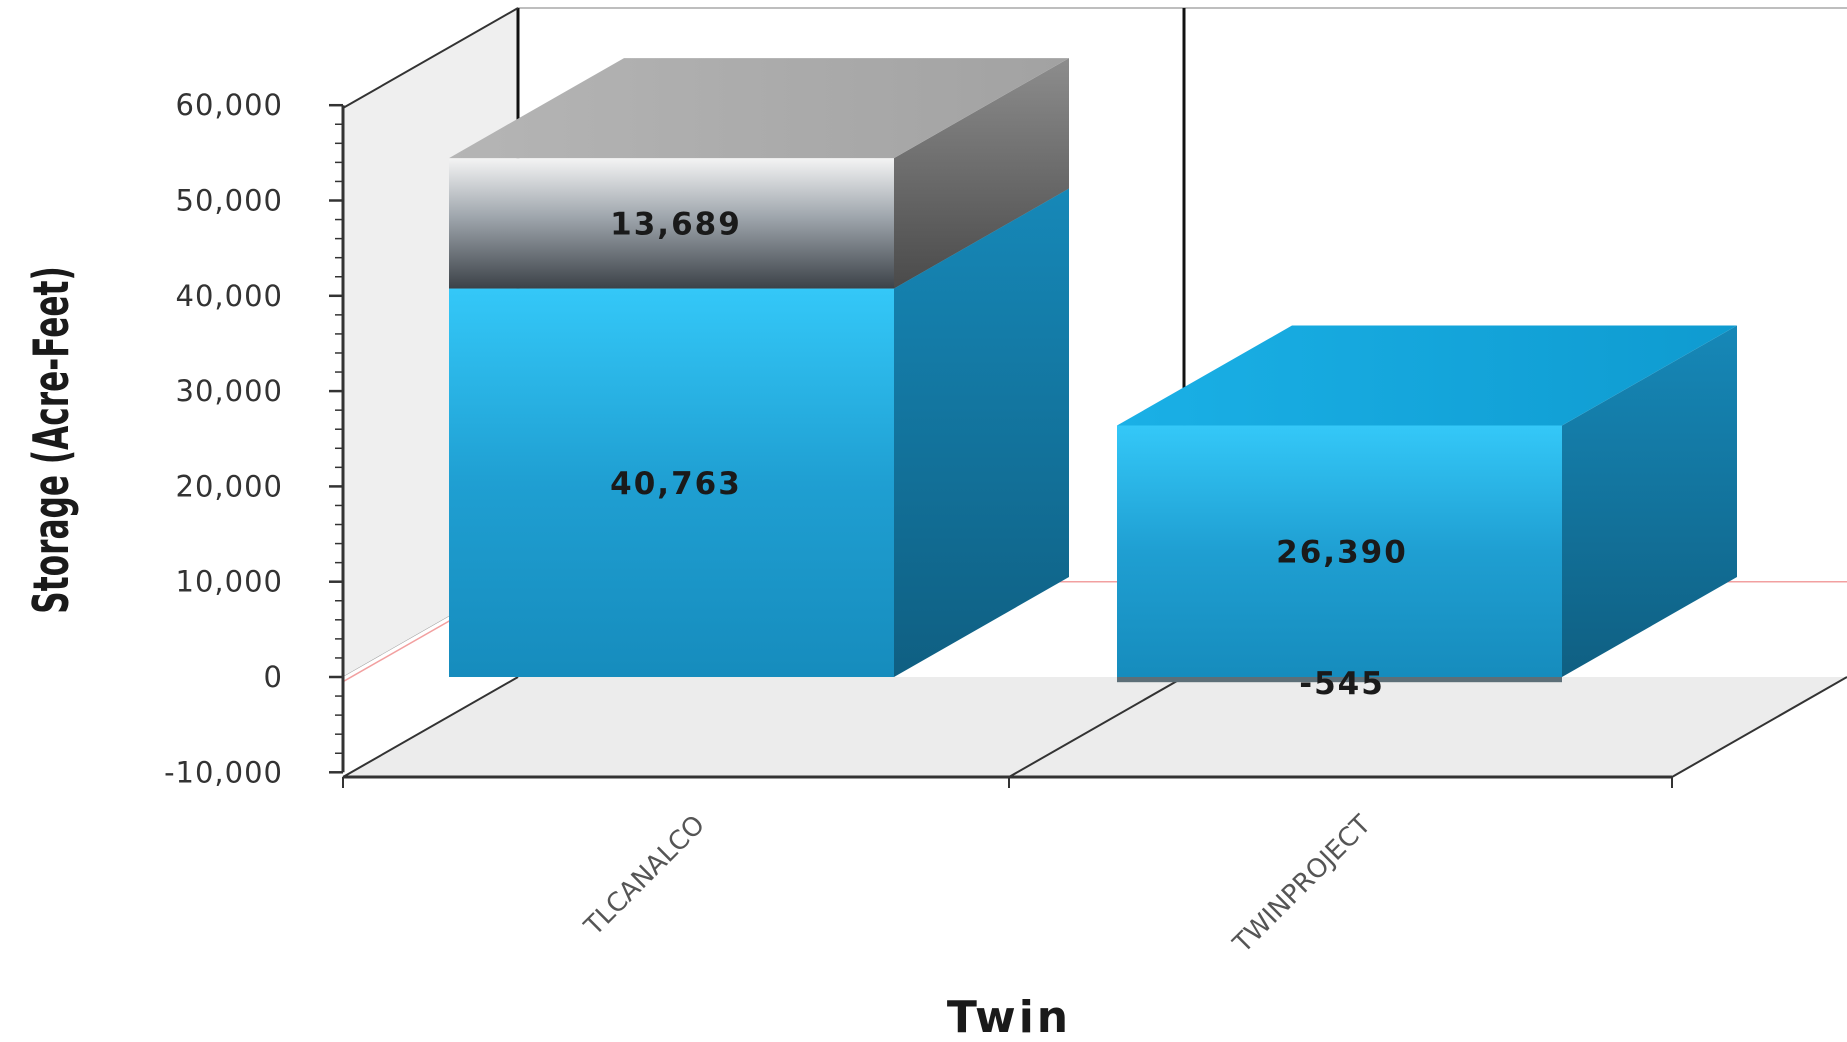 The image size is (1847, 1042). What do you see at coordinates (1759, 727) in the screenshot?
I see `floor-right-edge` at bounding box center [1759, 727].